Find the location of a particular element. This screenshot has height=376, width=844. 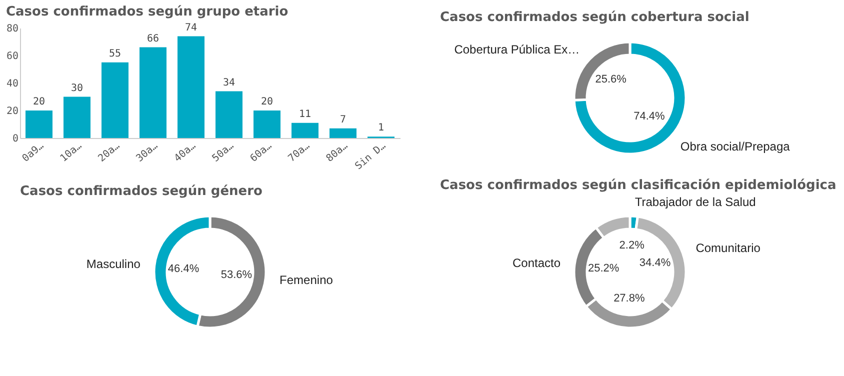

data-label: 74 is located at coordinates (191, 28).